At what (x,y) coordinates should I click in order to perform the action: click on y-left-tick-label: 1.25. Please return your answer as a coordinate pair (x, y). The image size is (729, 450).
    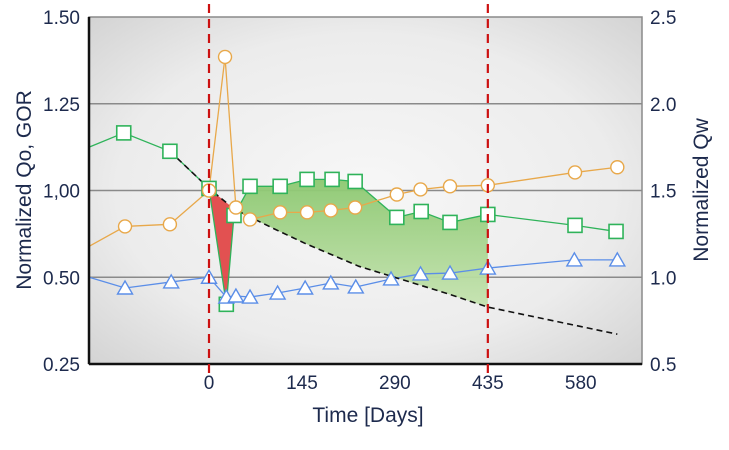
    Looking at the image, I should click on (61, 105).